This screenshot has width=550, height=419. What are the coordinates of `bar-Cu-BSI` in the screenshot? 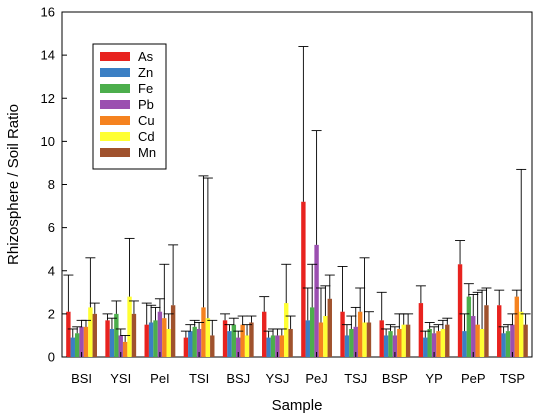 It's located at (86, 341).